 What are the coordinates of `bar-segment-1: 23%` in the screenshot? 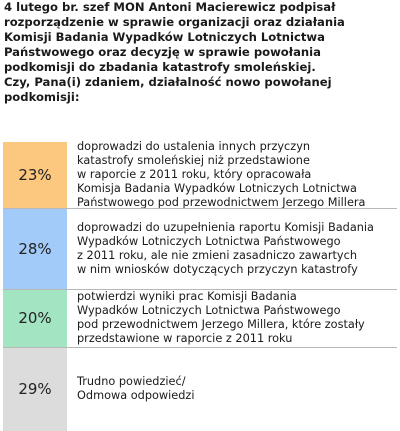 It's located at (35, 175).